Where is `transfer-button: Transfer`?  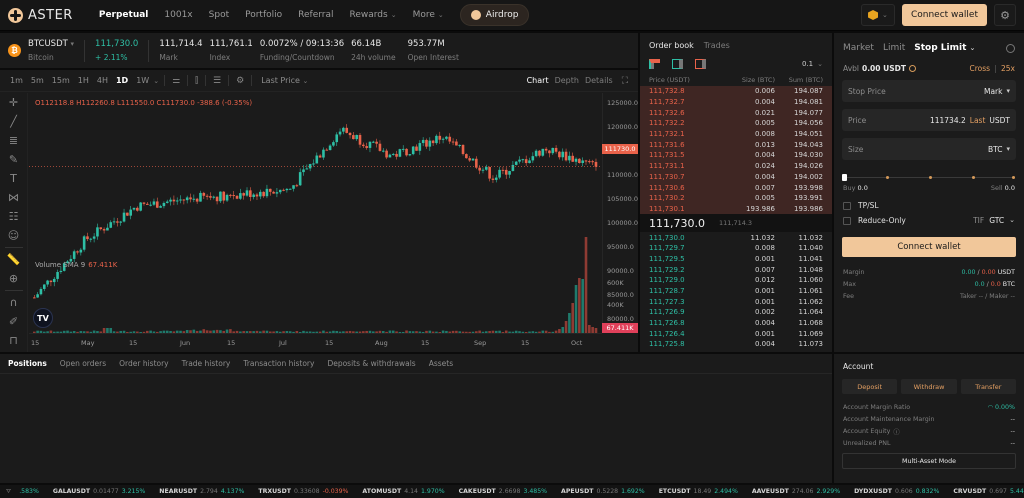 transfer-button: Transfer is located at coordinates (988, 386).